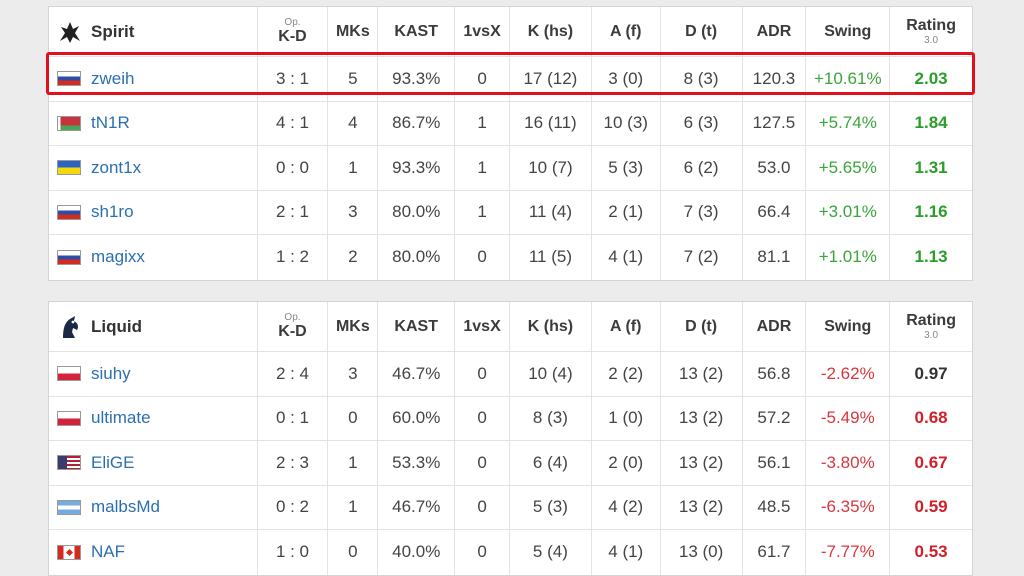  I want to click on assists: 4 (1), so click(625, 257).